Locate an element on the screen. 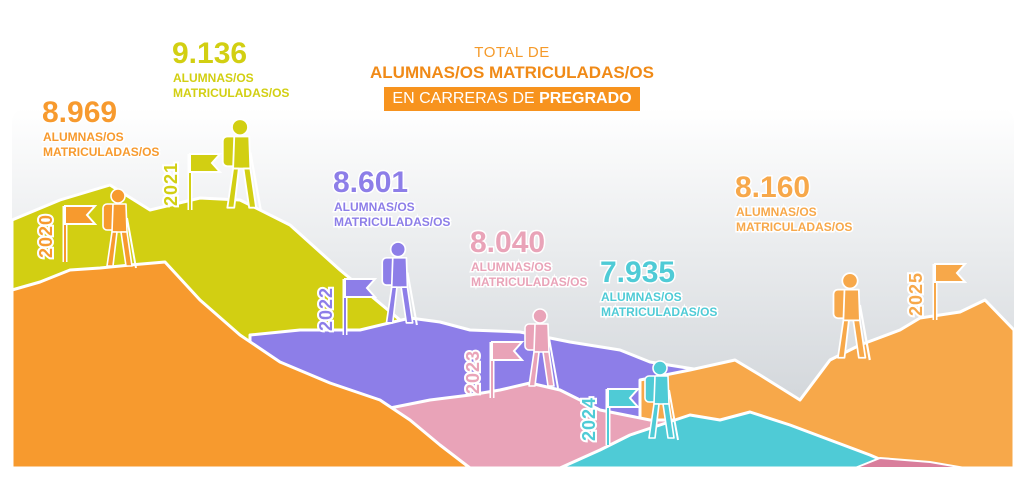  year-label-2021: 2021 is located at coordinates (171, 184).